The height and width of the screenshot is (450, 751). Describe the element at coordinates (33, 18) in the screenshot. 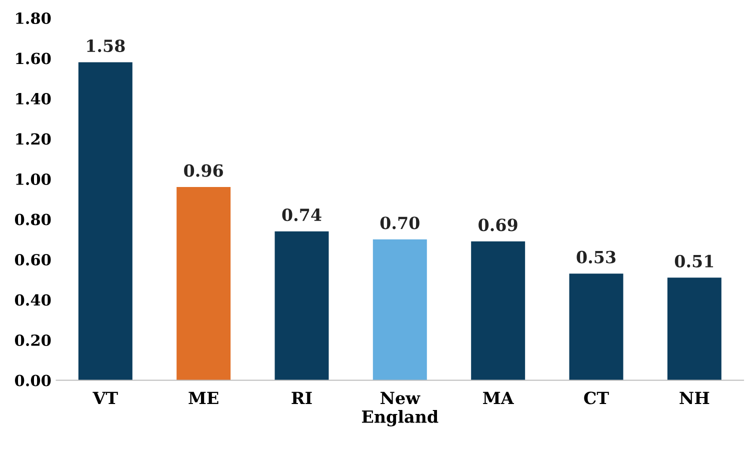

I see `y-tick-label: 1.80` at that location.